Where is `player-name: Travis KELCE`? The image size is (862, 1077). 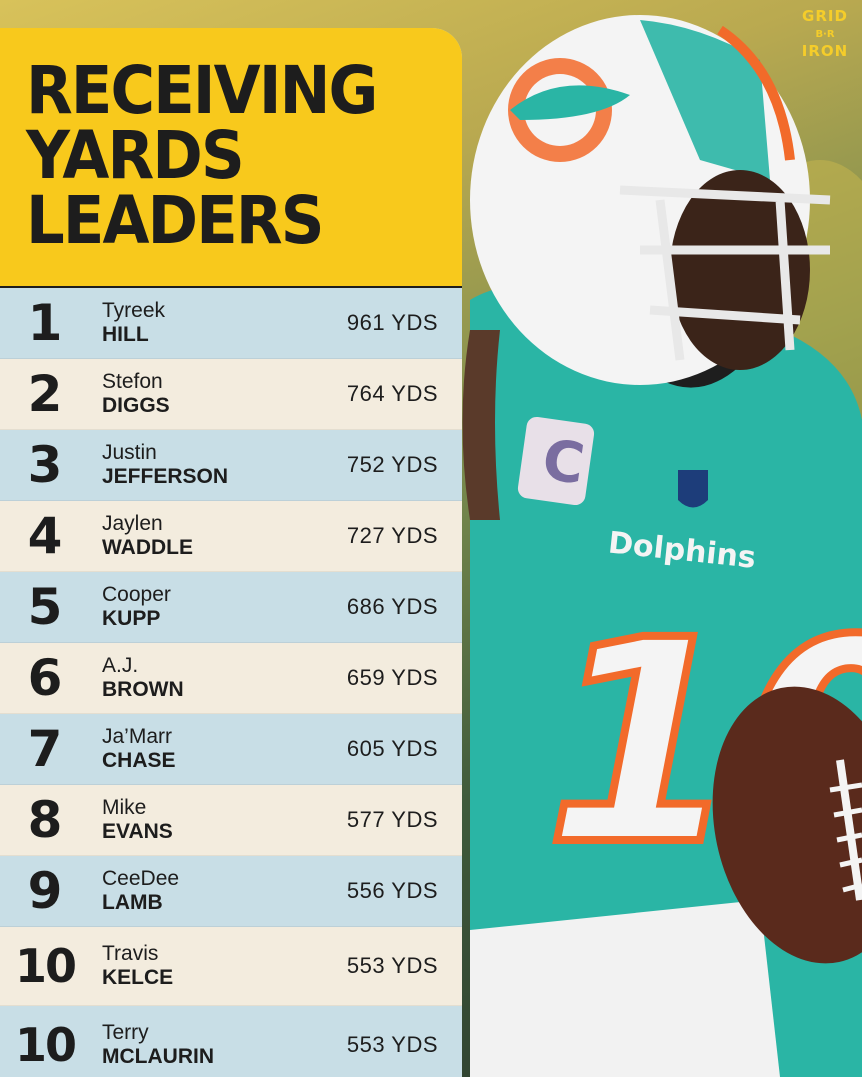 player-name: Travis KELCE is located at coordinates (137, 966).